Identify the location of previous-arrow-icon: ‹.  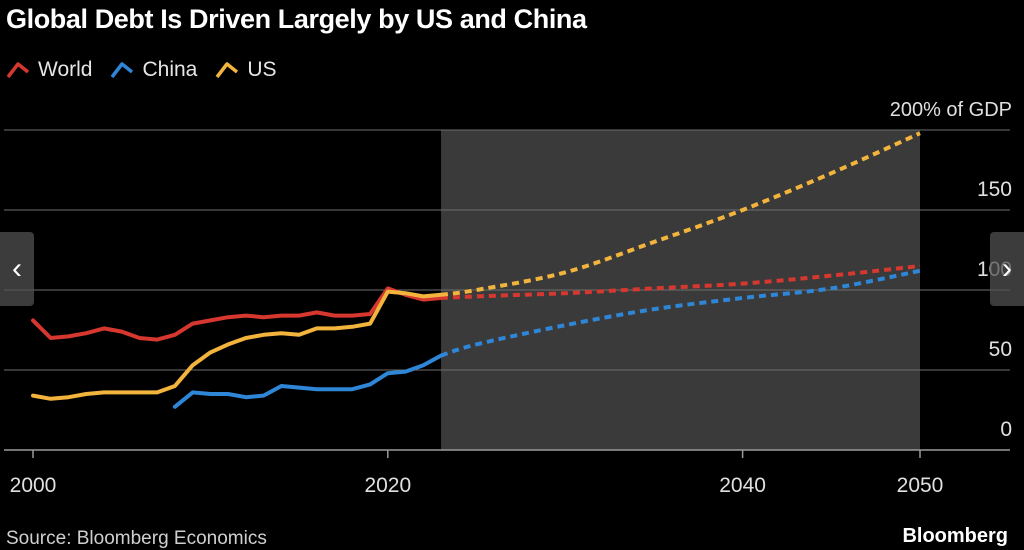
(17, 269).